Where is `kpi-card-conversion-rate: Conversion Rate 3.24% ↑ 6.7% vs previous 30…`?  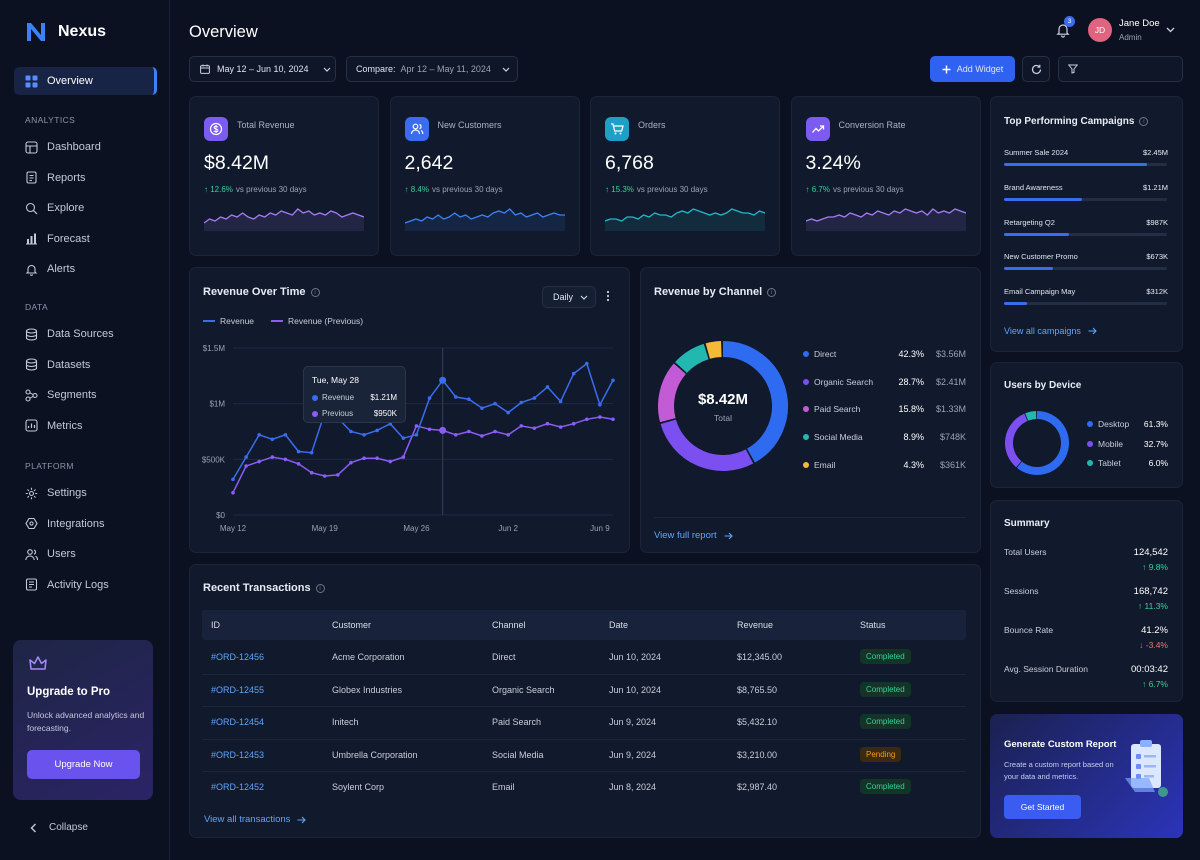 kpi-card-conversion-rate: Conversion Rate 3.24% ↑ 6.7% vs previous 30… is located at coordinates (885, 176).